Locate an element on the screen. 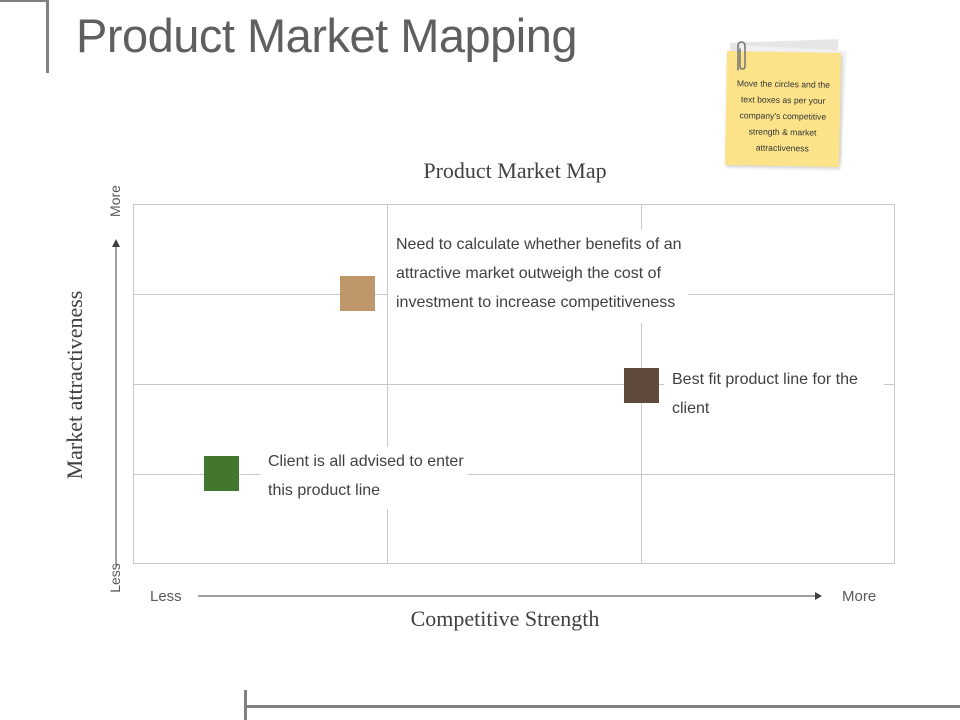 The height and width of the screenshot is (720, 960). paperclip-icon is located at coordinates (741, 56).